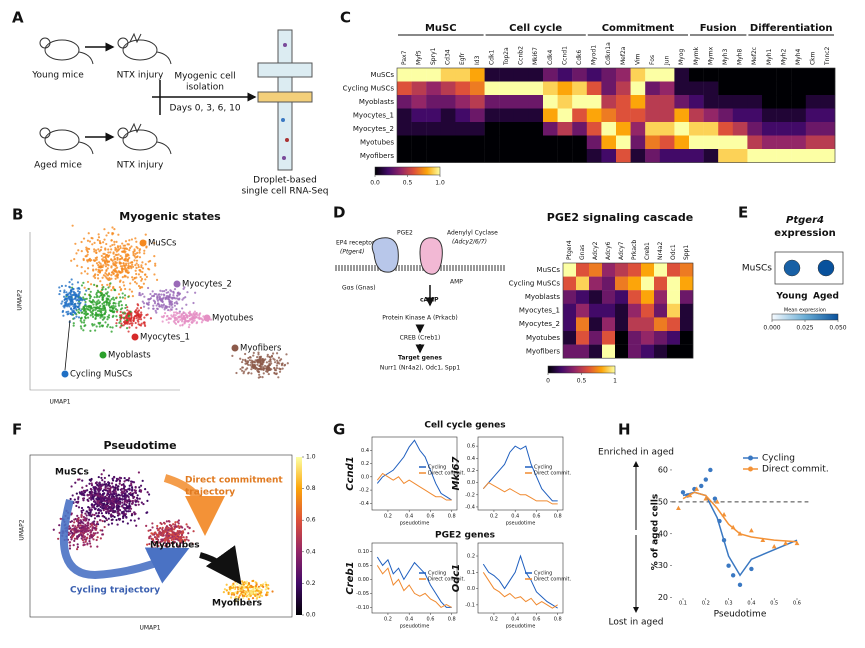  I want to click on label: single cell RNA-Seq, so click(284, 192).